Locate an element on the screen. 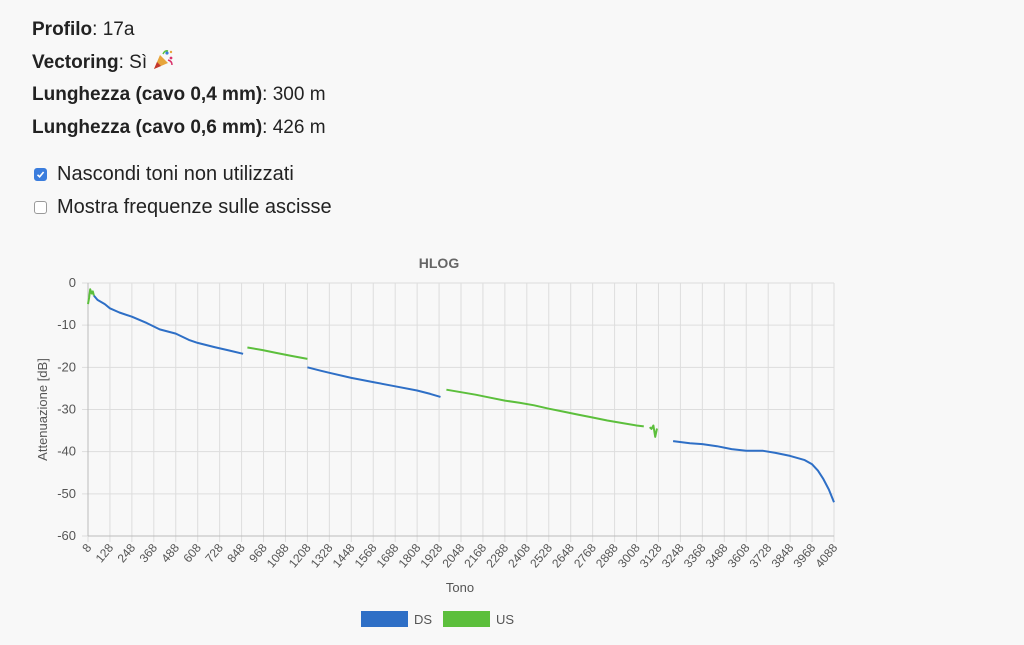  legend-label-us: US is located at coordinates (505, 619).